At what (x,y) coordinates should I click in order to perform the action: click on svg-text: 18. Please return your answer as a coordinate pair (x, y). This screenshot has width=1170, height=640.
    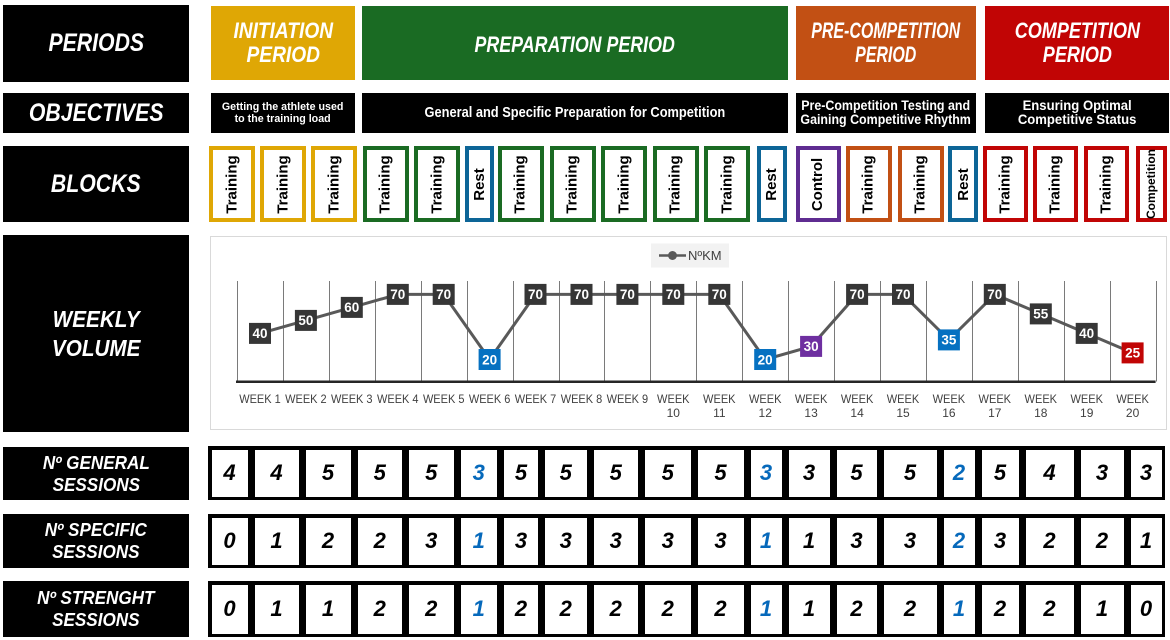
    Looking at the image, I should click on (1041, 413).